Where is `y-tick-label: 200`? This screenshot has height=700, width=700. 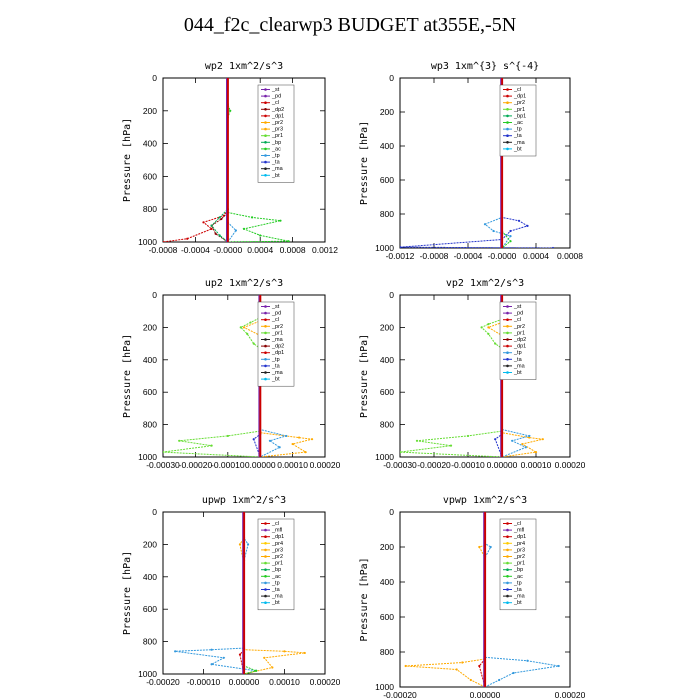 y-tick-label: 200 is located at coordinates (387, 327).